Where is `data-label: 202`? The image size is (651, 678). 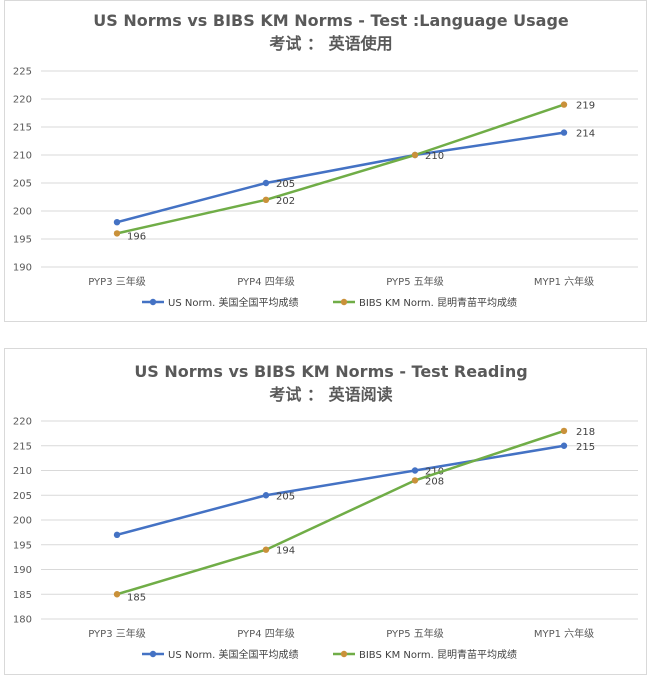
data-label: 202 is located at coordinates (285, 201).